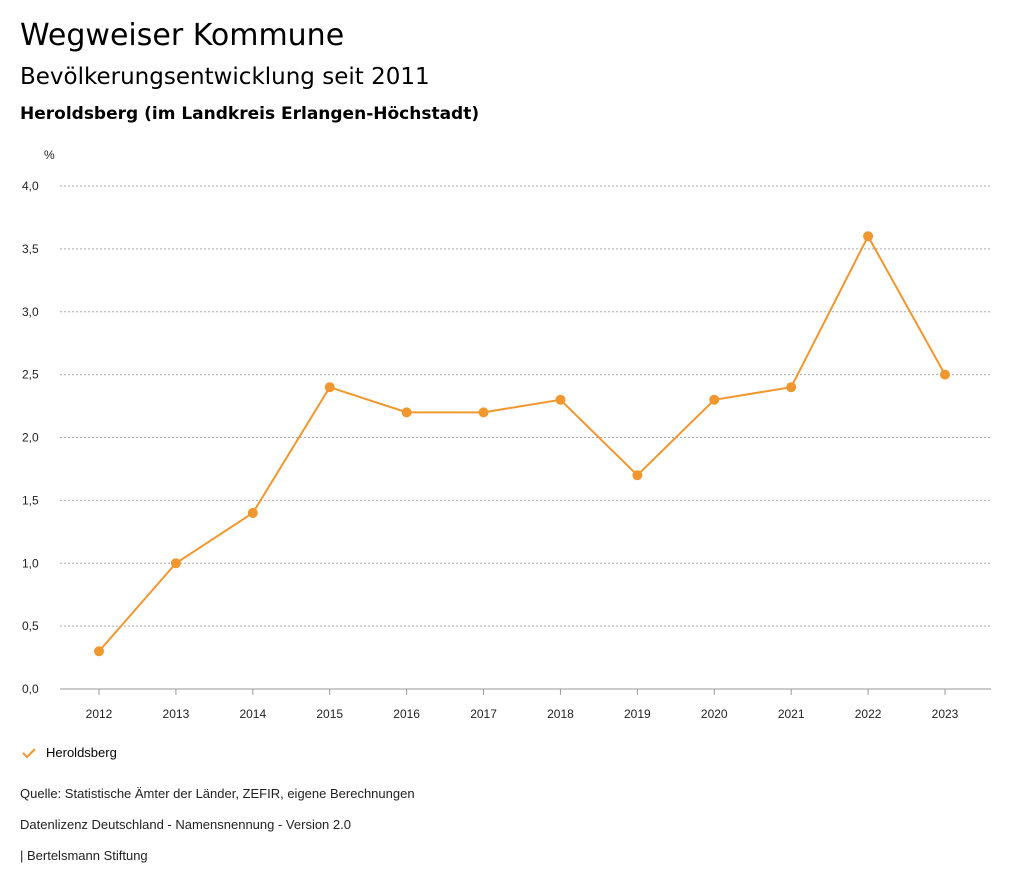  I want to click on x-tick-label: 2020, so click(714, 714).